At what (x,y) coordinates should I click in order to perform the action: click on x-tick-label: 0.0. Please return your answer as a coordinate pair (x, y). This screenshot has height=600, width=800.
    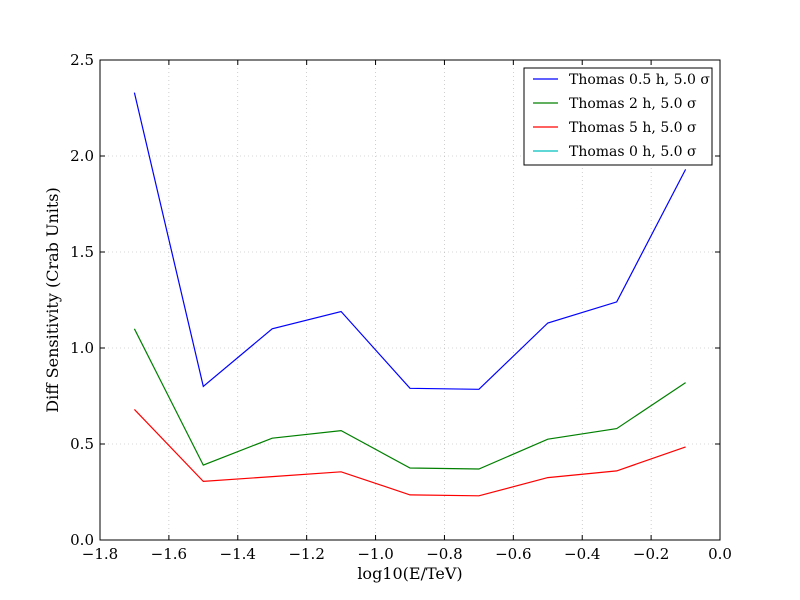
    Looking at the image, I should click on (720, 554).